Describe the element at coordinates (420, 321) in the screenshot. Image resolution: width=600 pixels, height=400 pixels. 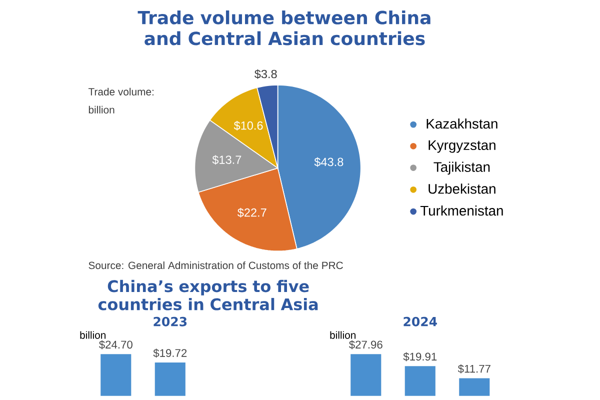
I see `chart-subtitle: 2024` at that location.